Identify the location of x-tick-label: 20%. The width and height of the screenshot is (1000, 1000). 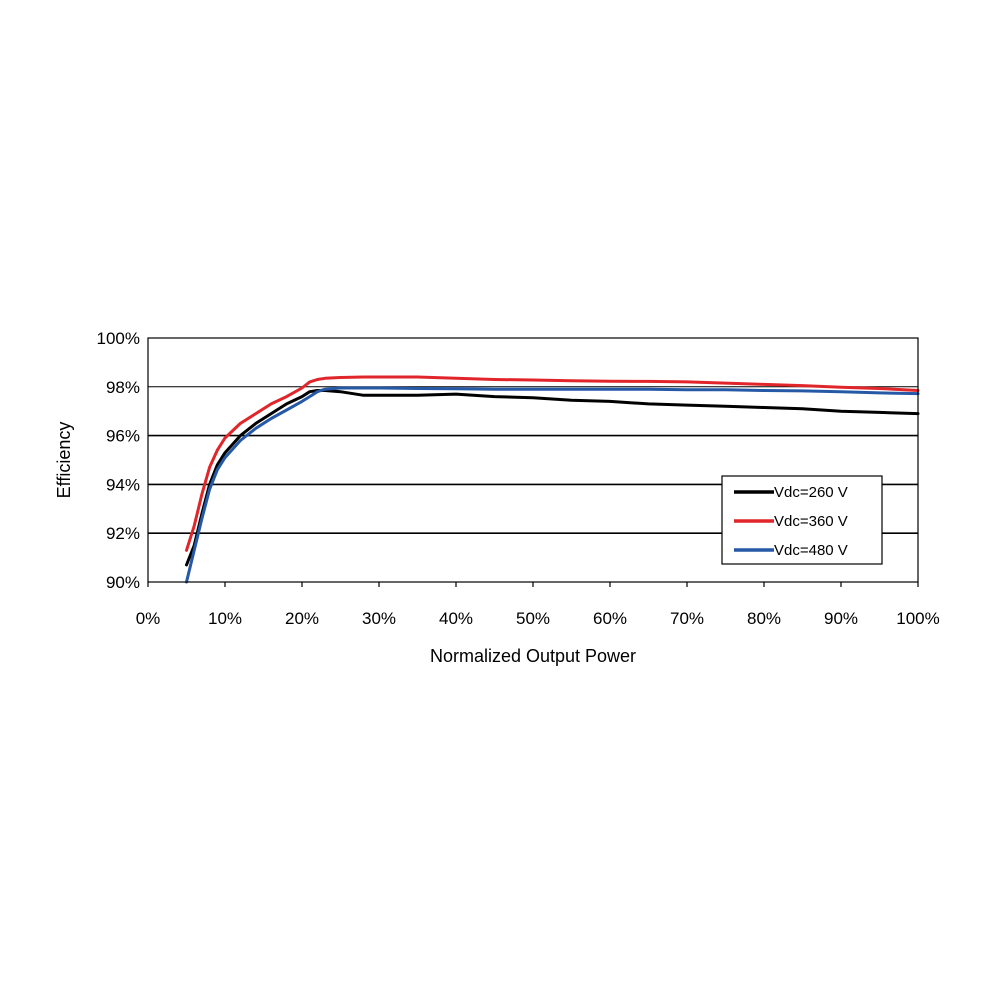
(302, 618).